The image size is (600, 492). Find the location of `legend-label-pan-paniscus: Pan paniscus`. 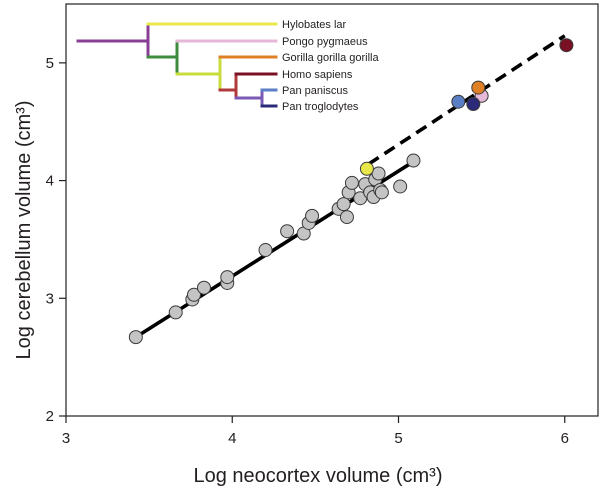

legend-label-pan-paniscus: Pan paniscus is located at coordinates (315, 91).